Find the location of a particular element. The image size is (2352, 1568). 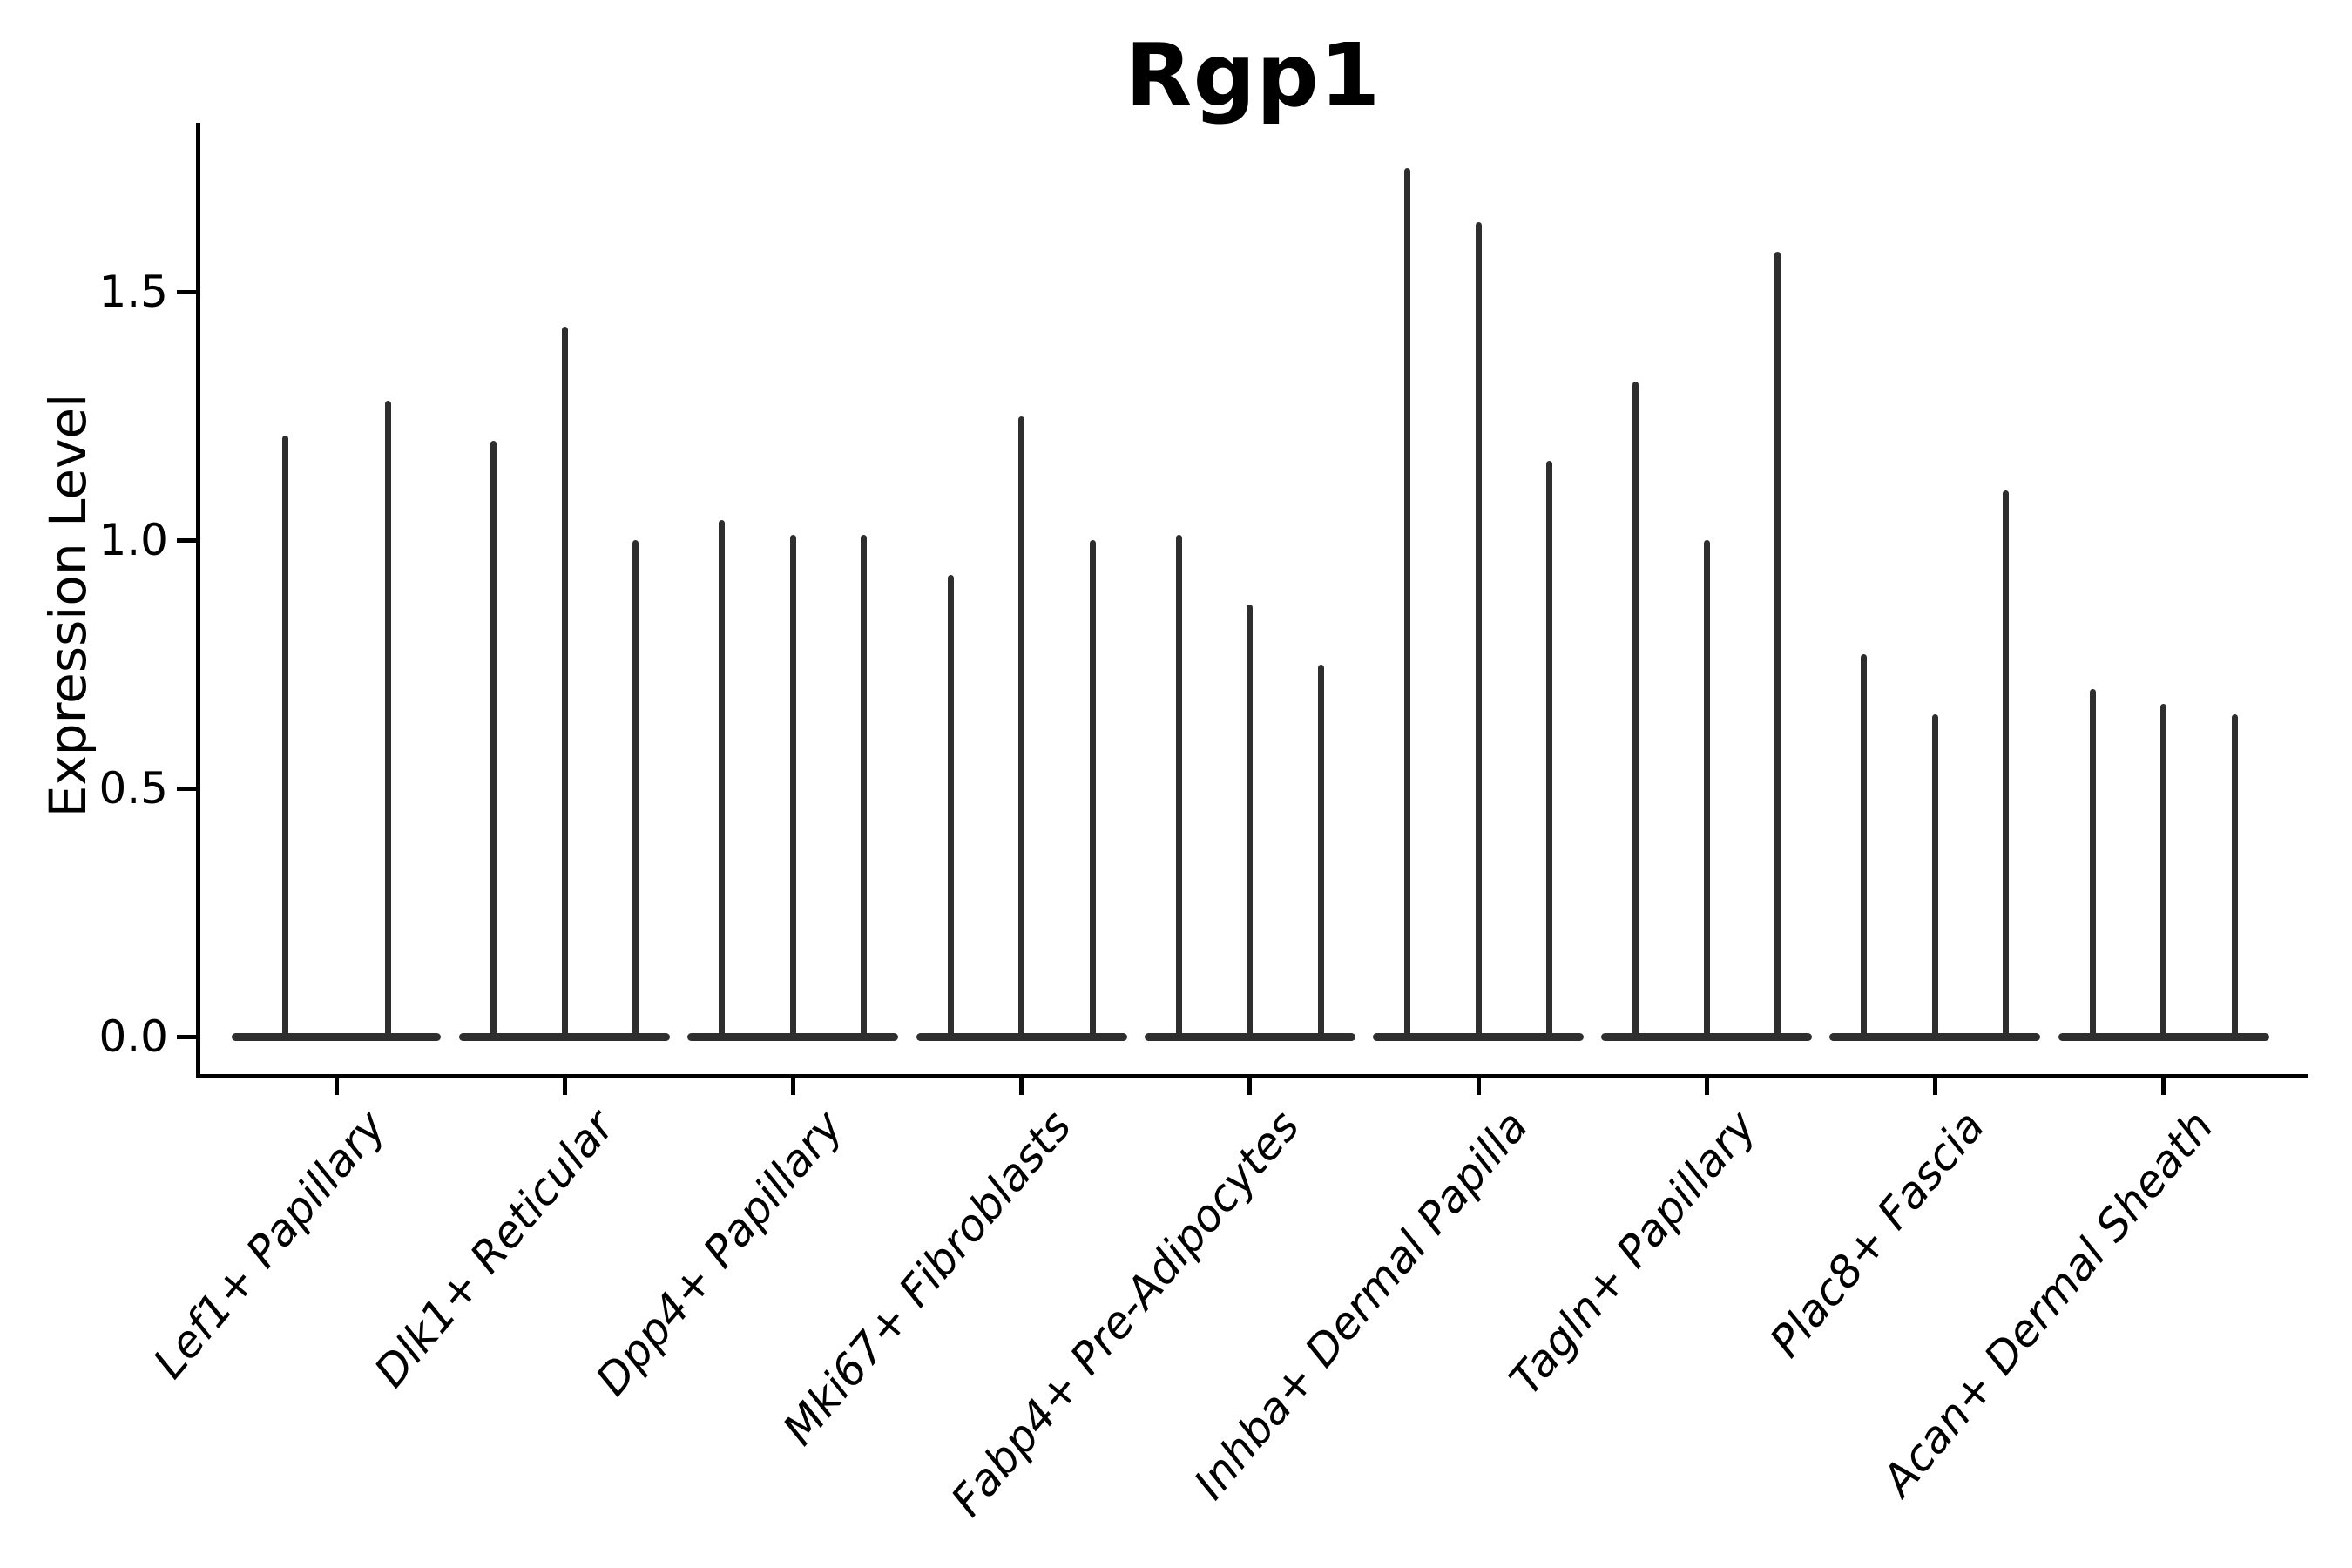

plot-title: Rgp1 is located at coordinates (1253, 75).